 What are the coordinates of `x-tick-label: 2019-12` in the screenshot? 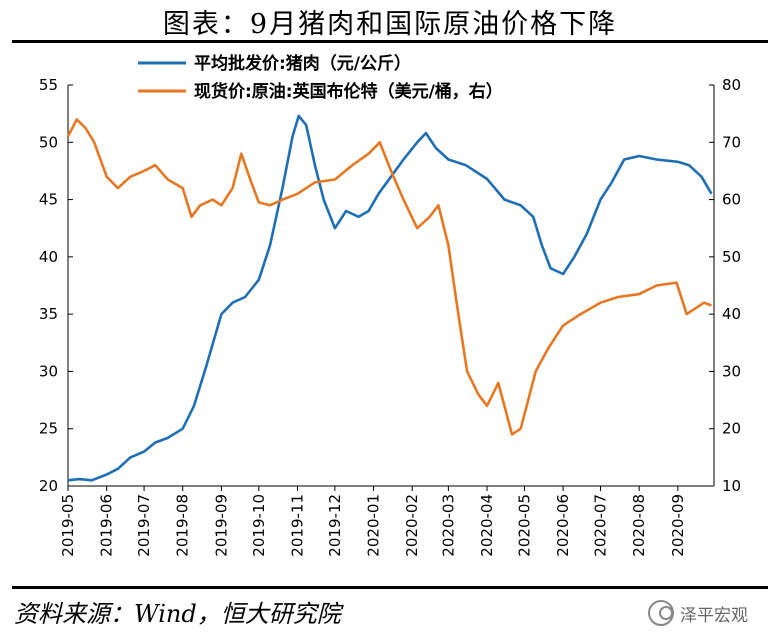 It's located at (335, 525).